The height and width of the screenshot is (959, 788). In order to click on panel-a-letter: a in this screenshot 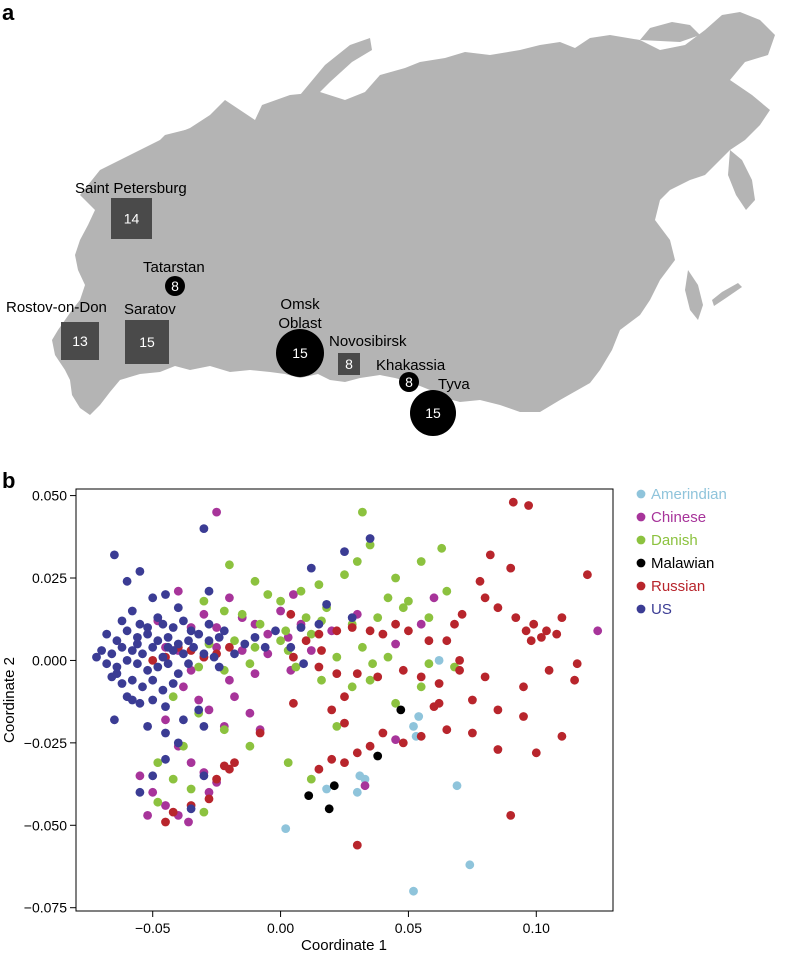, I will do `click(8, 12)`.